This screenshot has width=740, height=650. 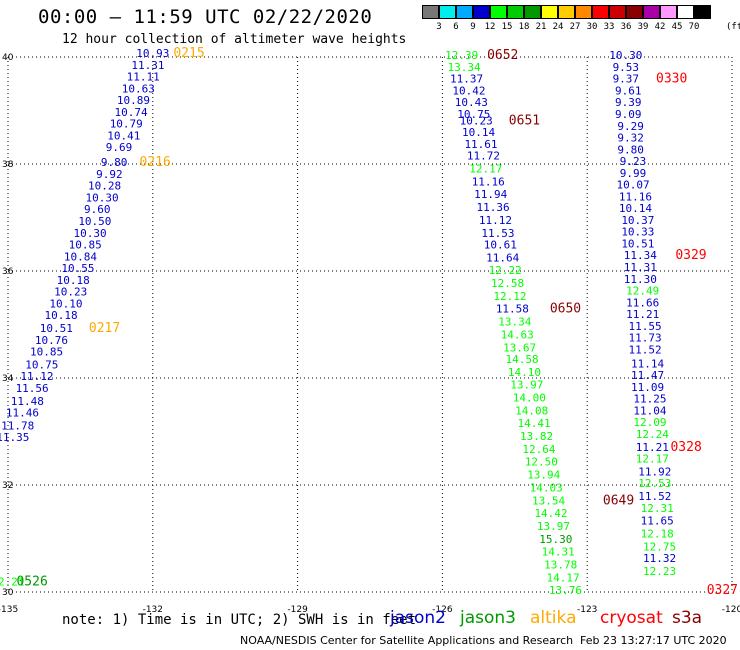 I want to click on time-label: 0651, so click(x=524, y=120).